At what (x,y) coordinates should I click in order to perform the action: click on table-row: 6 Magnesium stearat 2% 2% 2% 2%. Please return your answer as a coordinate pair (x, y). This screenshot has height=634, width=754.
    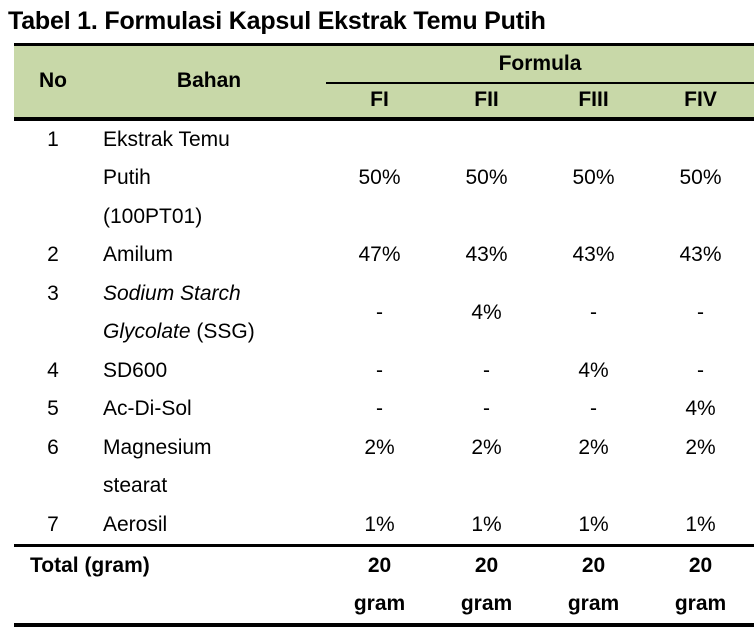
    Looking at the image, I should click on (384, 467).